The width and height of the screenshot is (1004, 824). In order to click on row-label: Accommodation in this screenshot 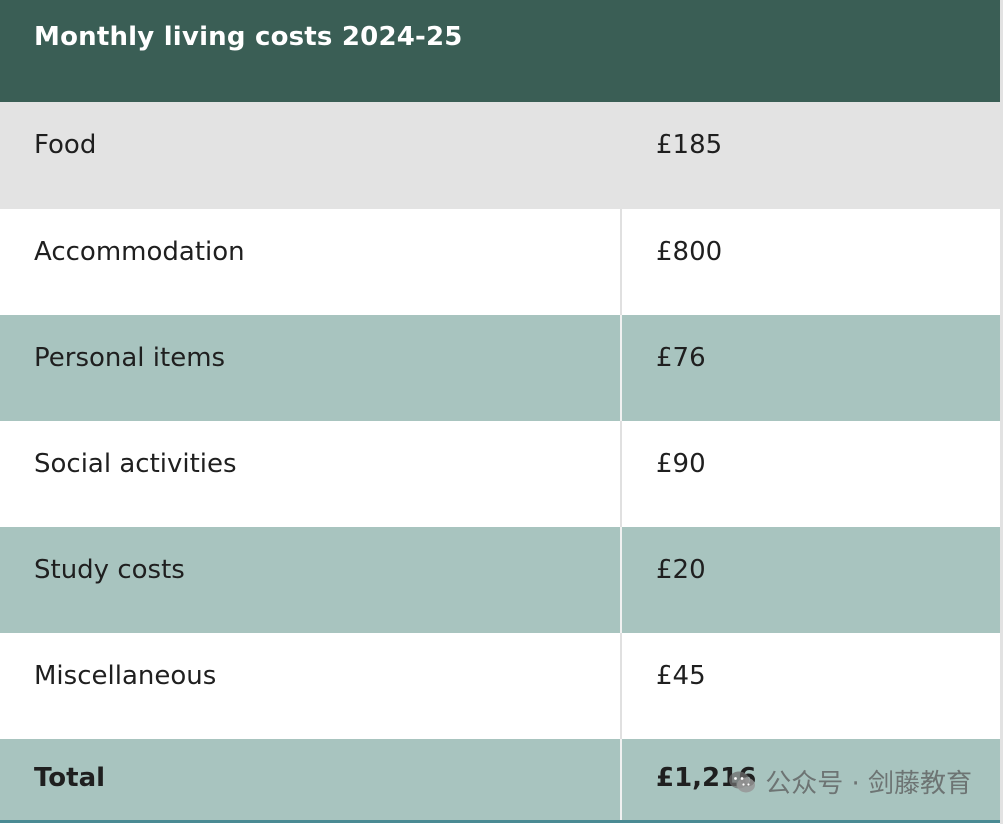, I will do `click(139, 252)`.